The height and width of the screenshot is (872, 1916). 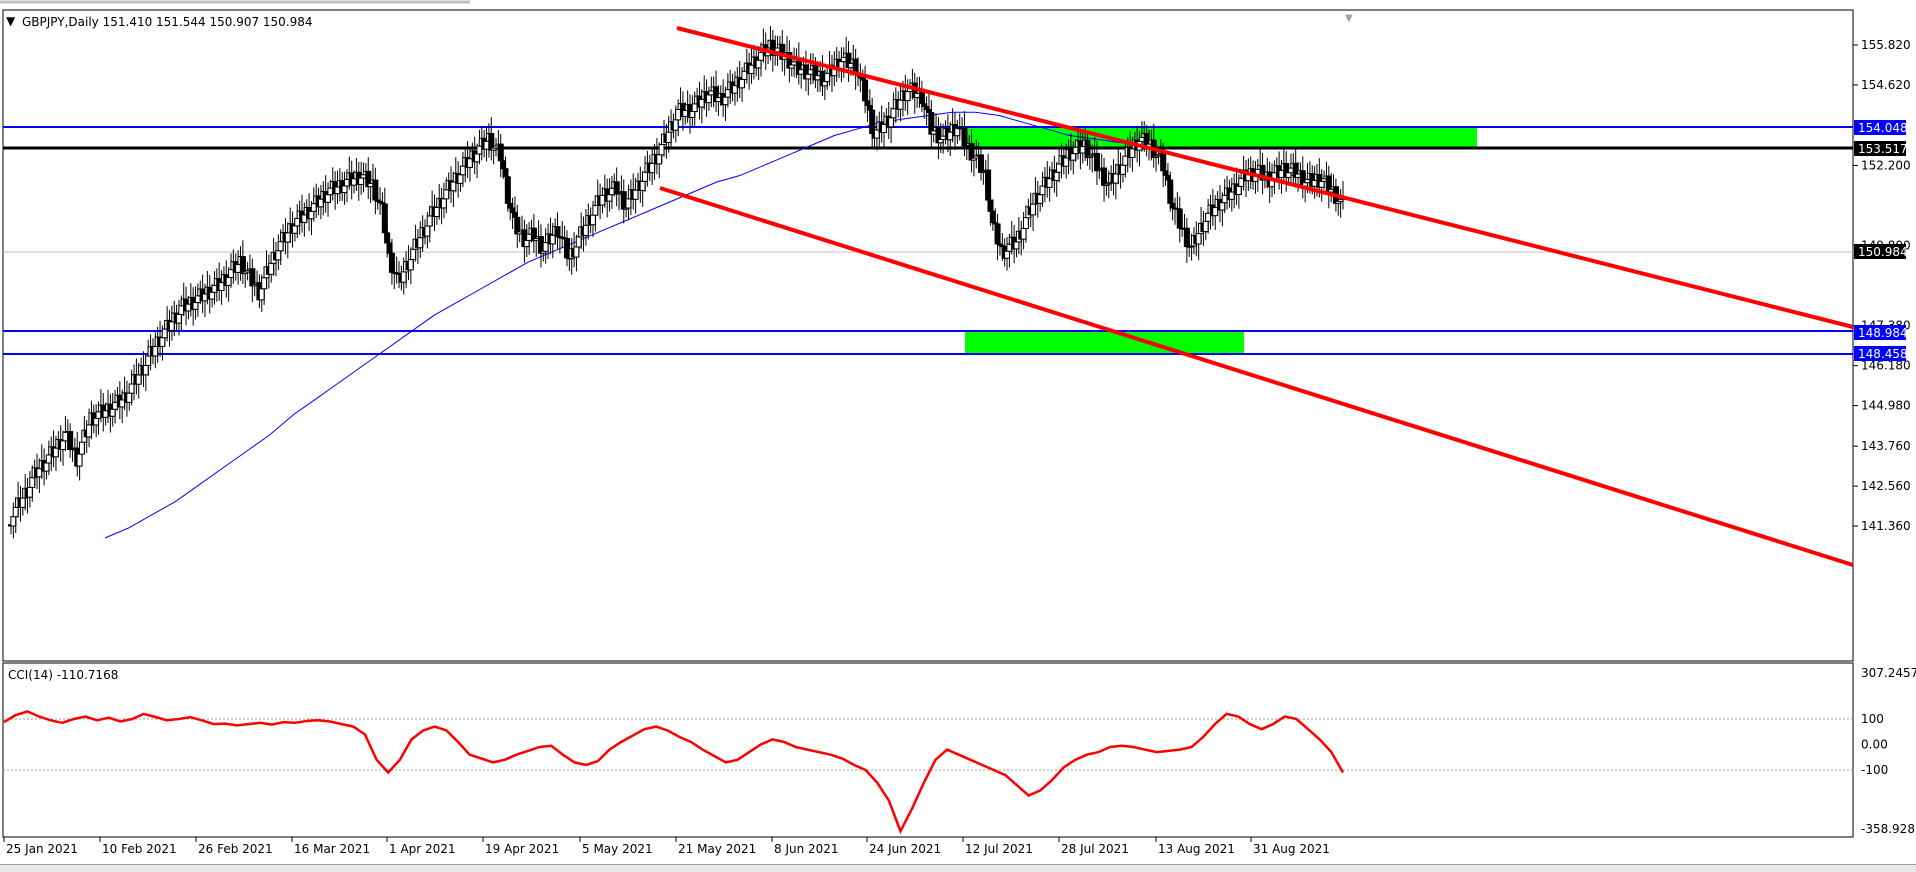 What do you see at coordinates (1886, 486) in the screenshot?
I see `price-tick-label: 142.560` at bounding box center [1886, 486].